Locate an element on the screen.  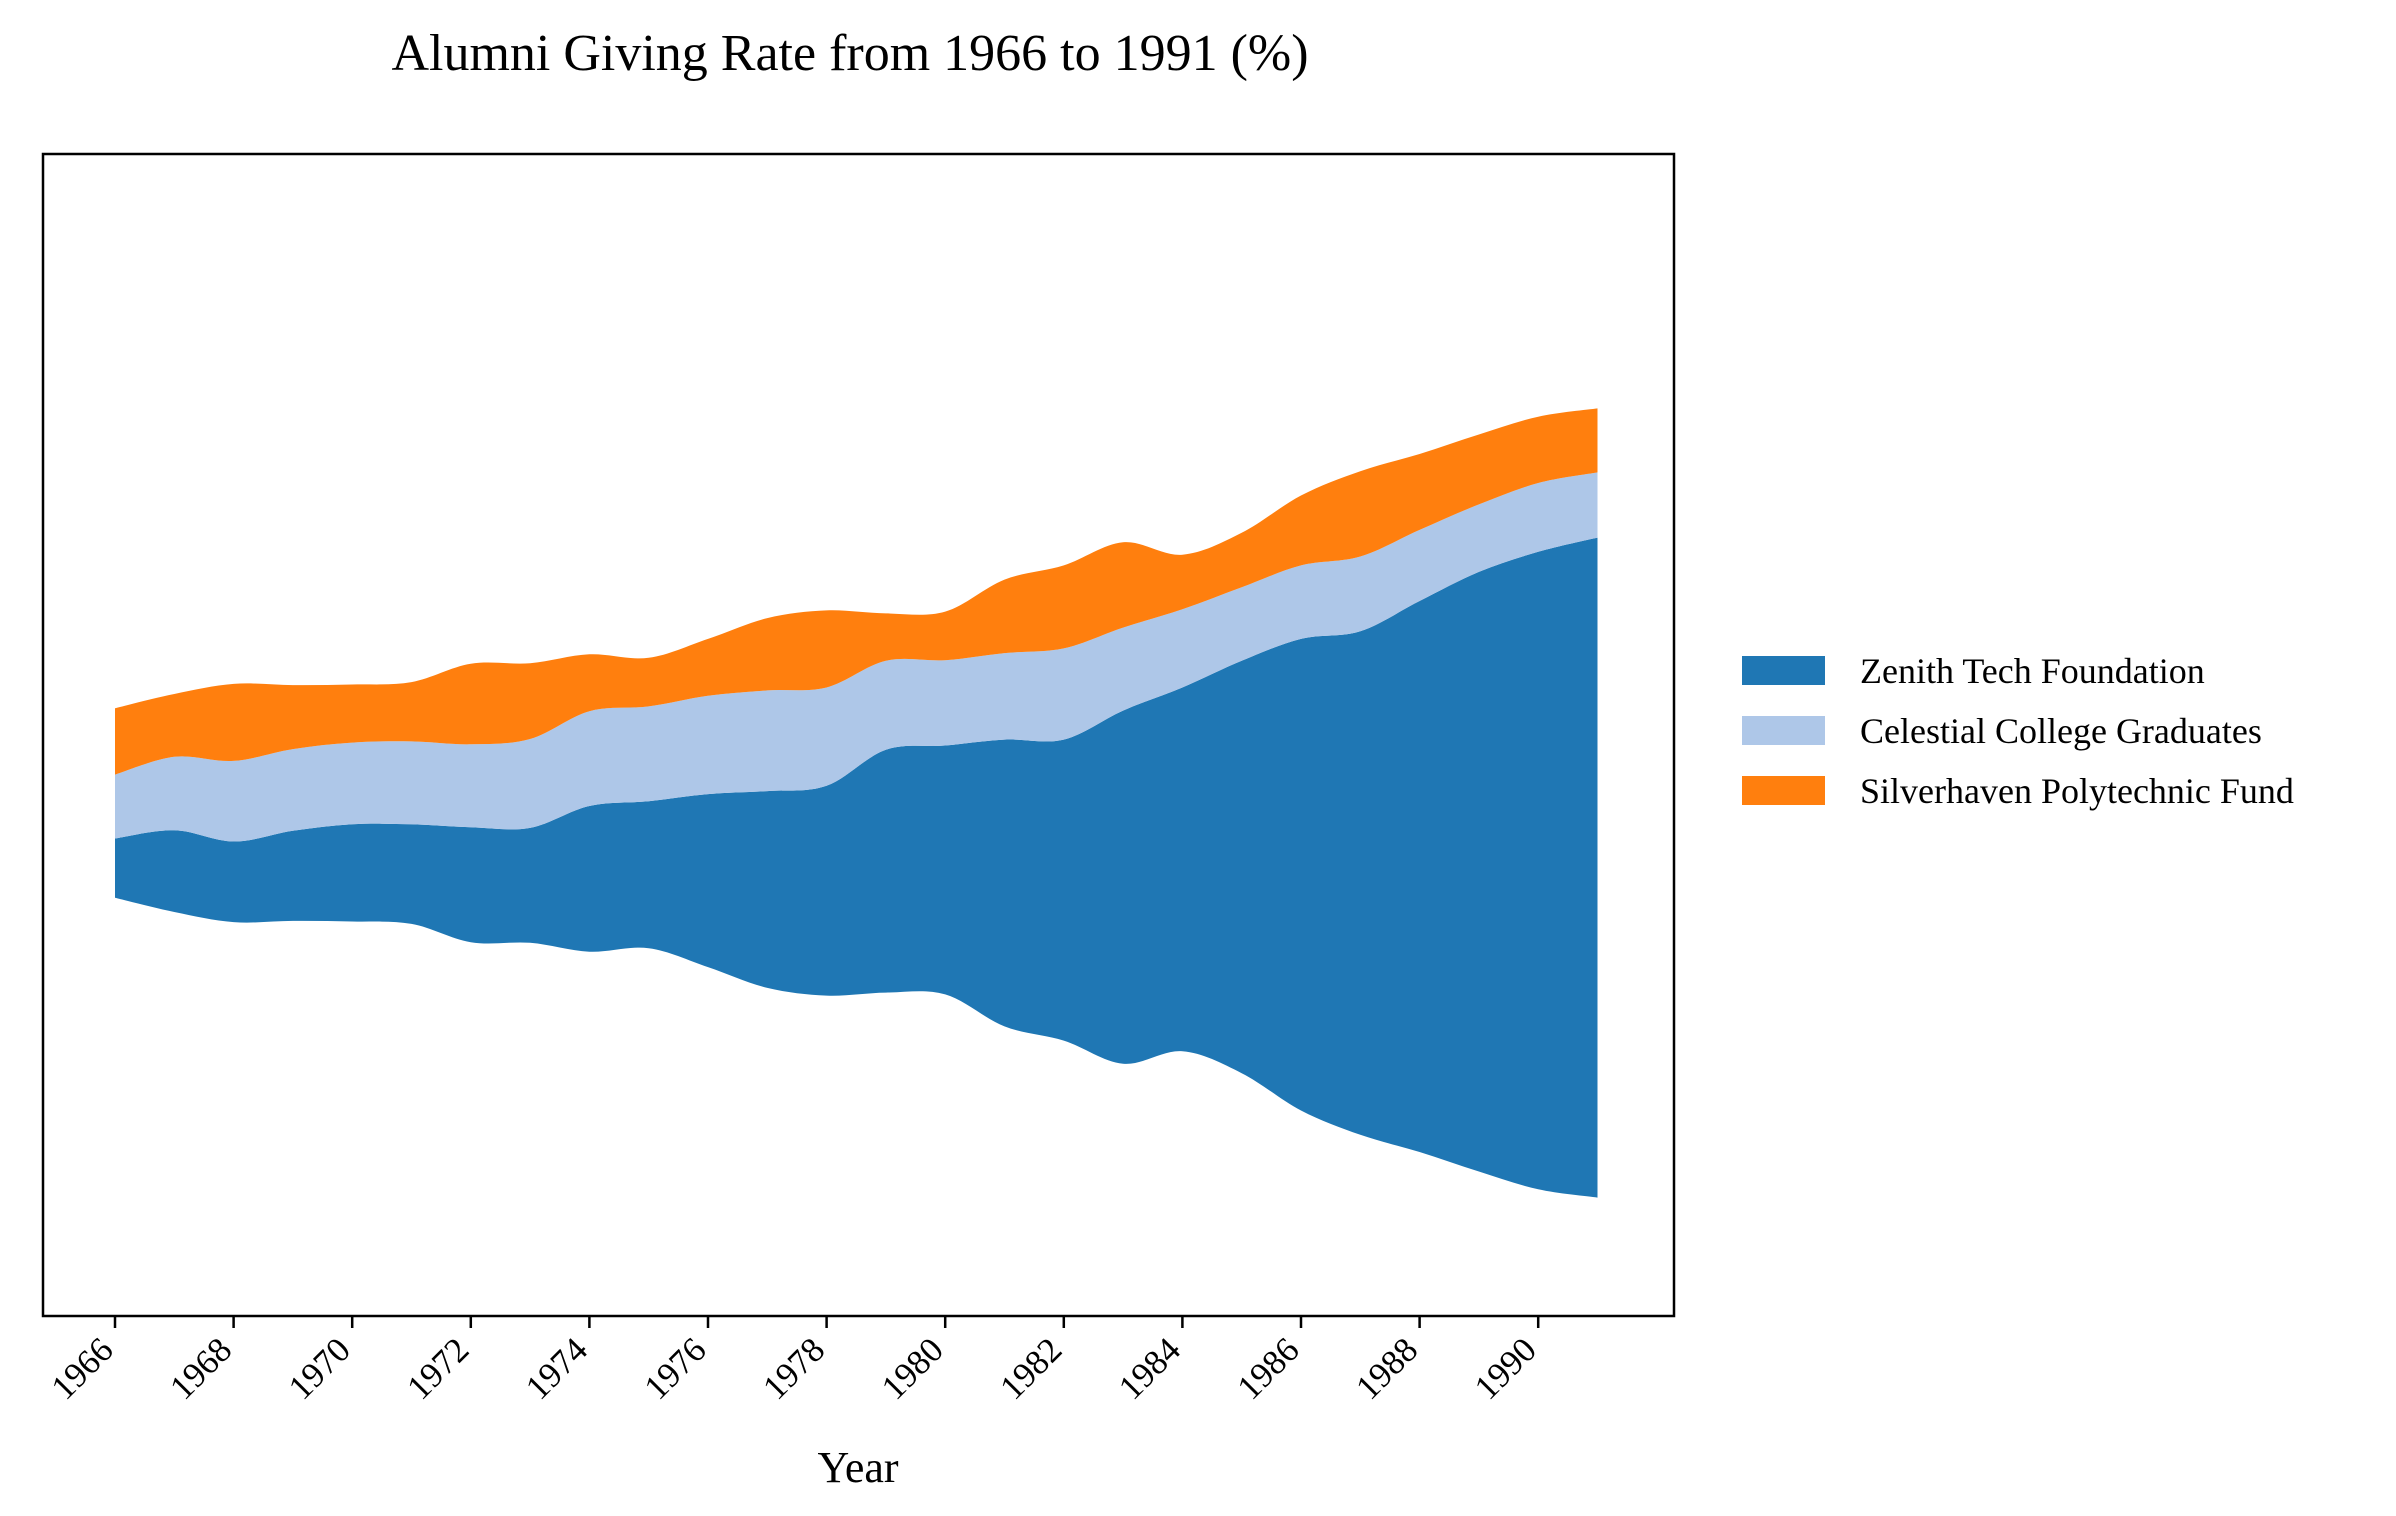
chart-title: Alumni Giving Rate from 1966 to 1991 (%) is located at coordinates (849, 53).